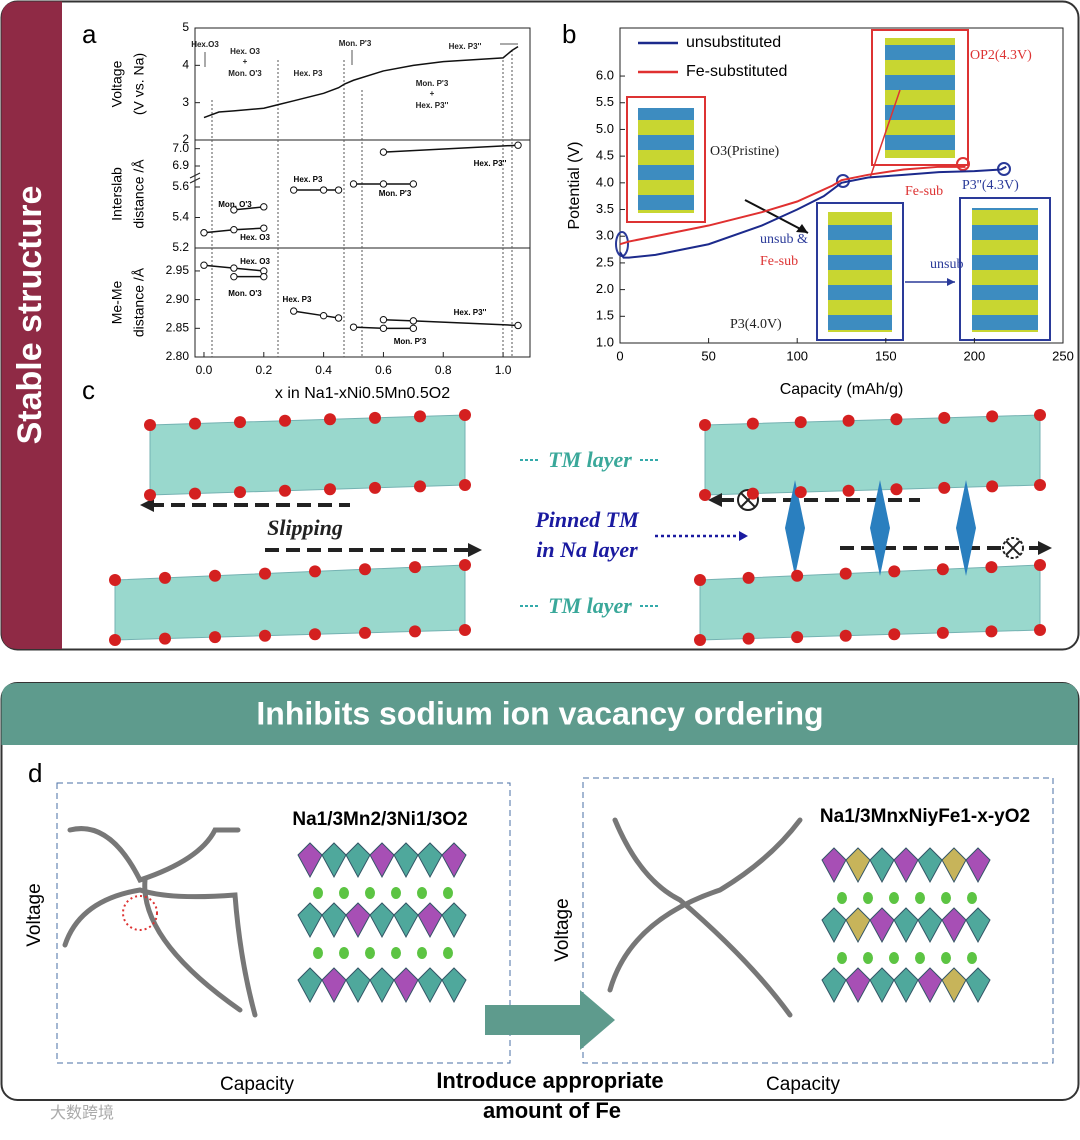 Image resolution: width=1080 pixels, height=1140 pixels. Describe the element at coordinates (842, 389) in the screenshot. I see `x-axis-label: Capacity (mAh/g)` at that location.